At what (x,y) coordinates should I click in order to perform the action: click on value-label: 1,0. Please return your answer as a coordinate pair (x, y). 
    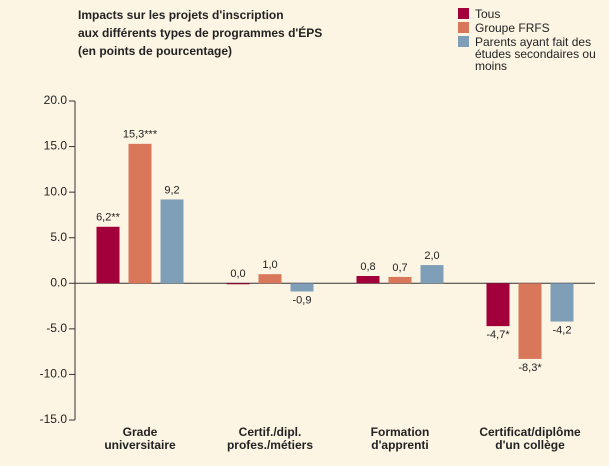
    Looking at the image, I should click on (269, 265).